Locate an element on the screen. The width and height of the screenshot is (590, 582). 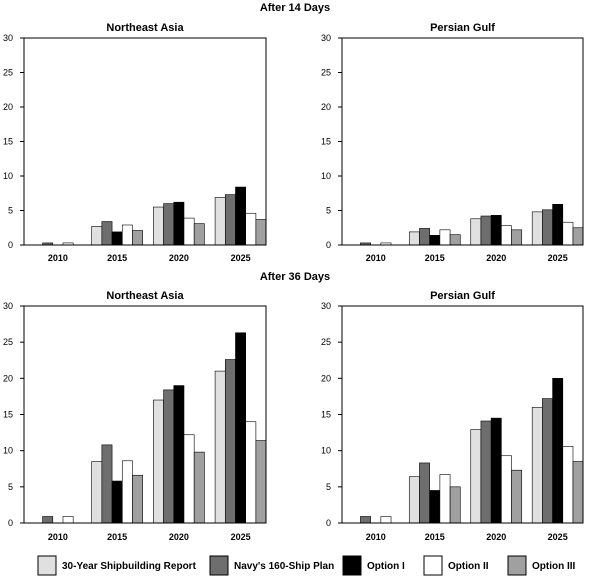
y-tick-label: 30 is located at coordinates (8, 38).